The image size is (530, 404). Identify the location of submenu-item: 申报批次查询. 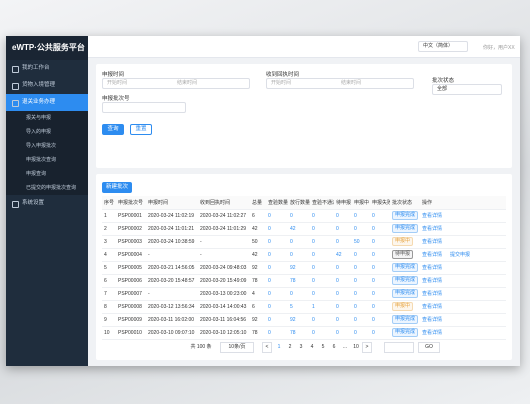
(47, 160).